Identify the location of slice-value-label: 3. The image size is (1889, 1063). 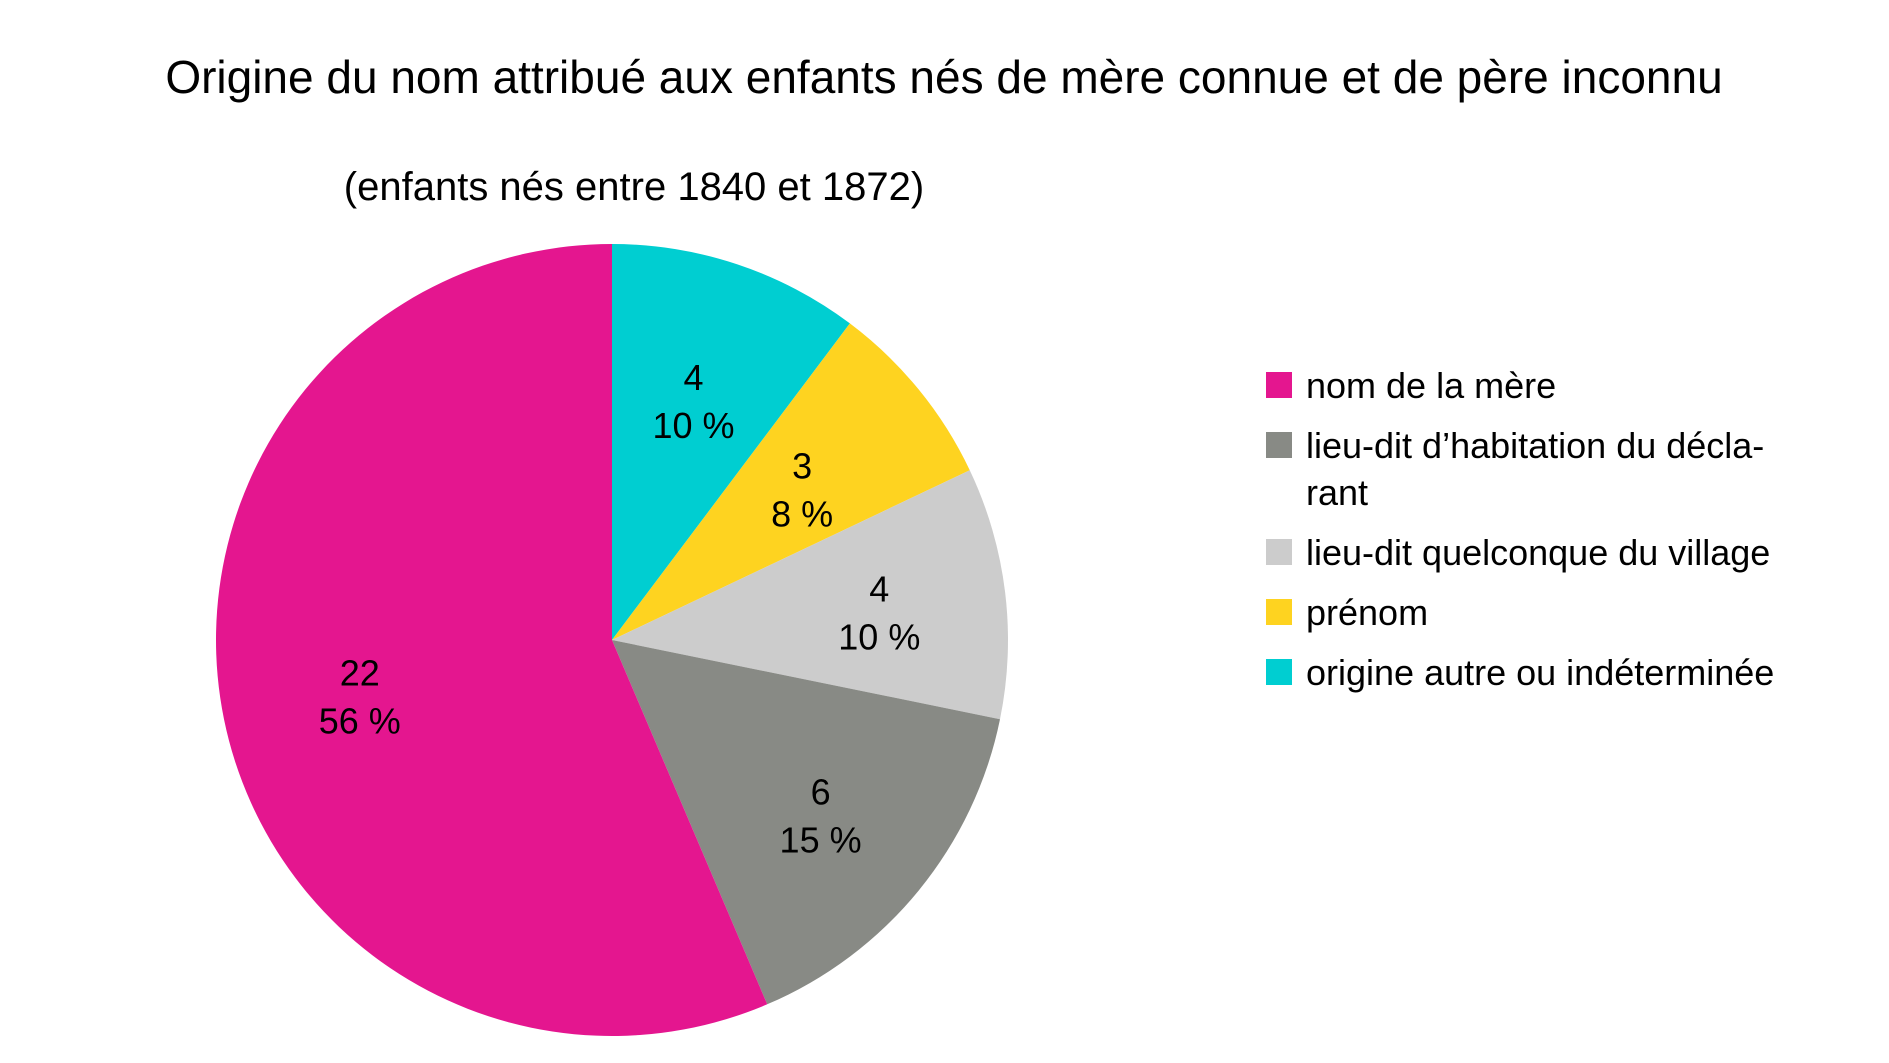
(802, 466).